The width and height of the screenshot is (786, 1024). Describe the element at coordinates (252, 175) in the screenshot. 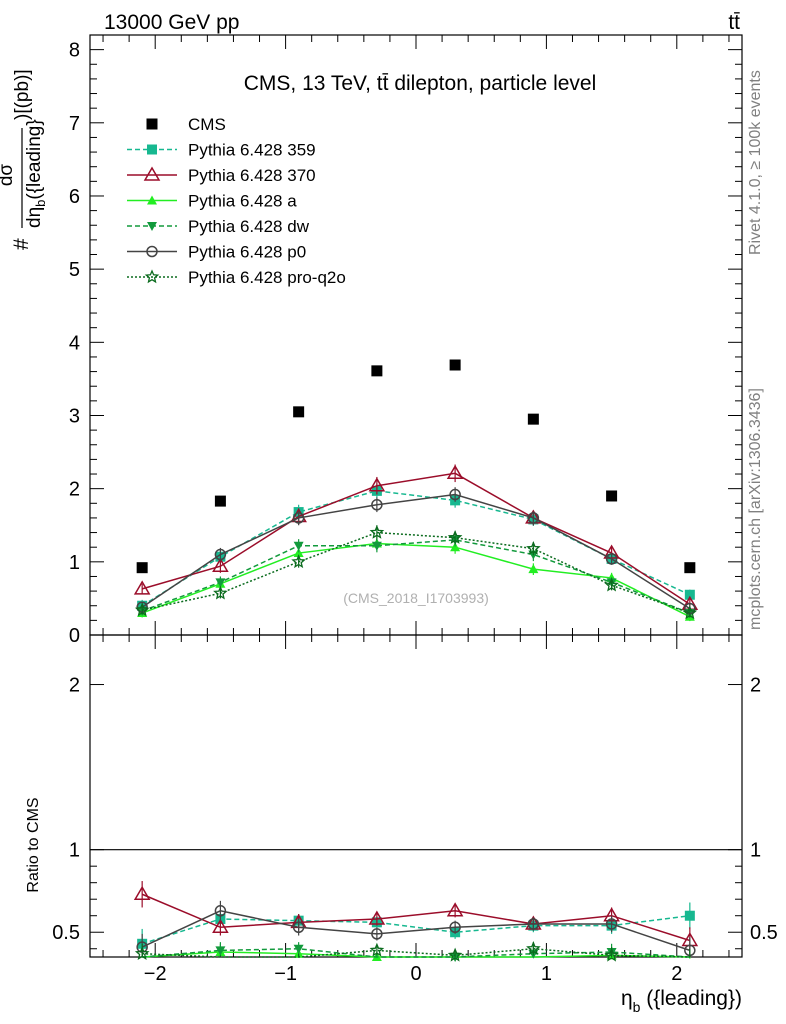

I see `legend-label: Pythia 6.428 370` at that location.